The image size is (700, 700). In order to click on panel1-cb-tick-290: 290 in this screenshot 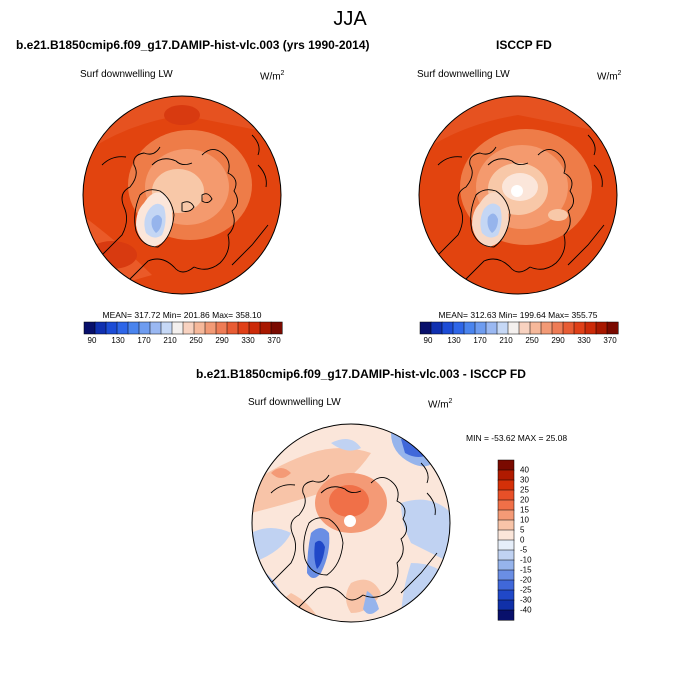, I will do `click(222, 340)`.